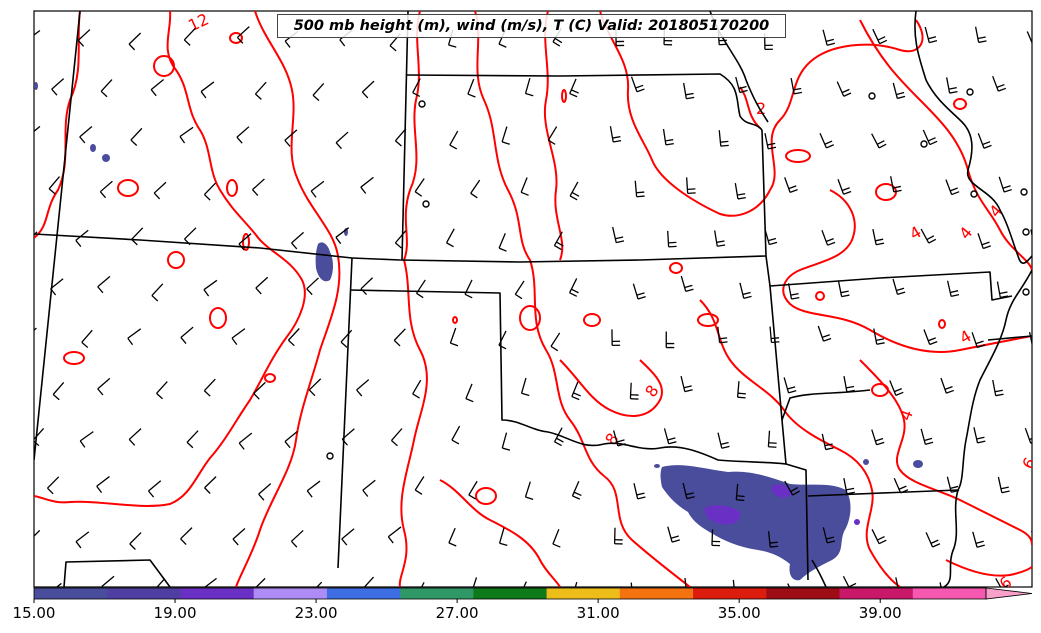  Describe the element at coordinates (782, 491) in the screenshot. I see `shaded-core-small` at that location.